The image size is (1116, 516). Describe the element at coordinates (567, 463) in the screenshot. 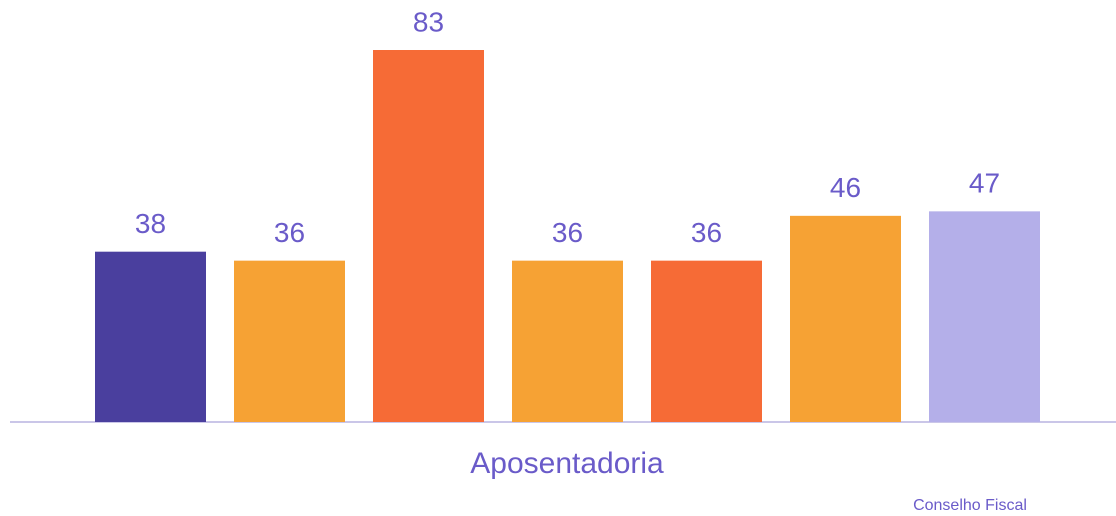

I see `x-axis-label: Aposentadoria` at that location.